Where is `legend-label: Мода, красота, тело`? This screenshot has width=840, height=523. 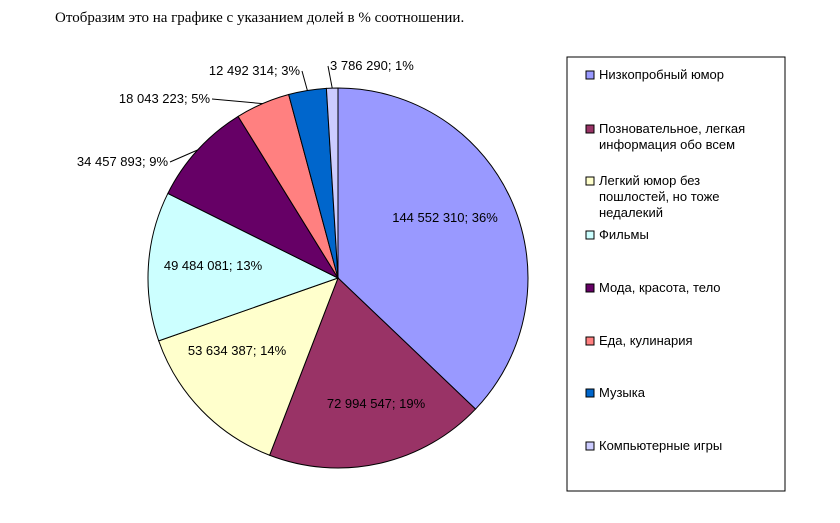
legend-label: Мода, красота, тело is located at coordinates (660, 287).